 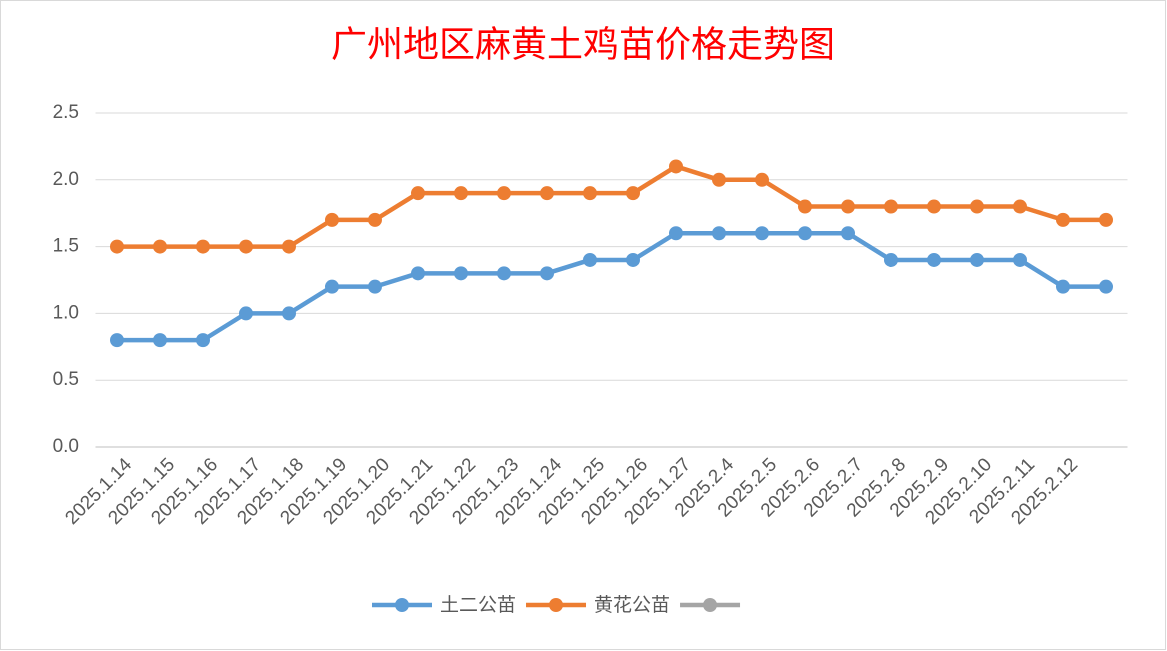 I want to click on legend-label: 黄花公苗, so click(x=632, y=605).